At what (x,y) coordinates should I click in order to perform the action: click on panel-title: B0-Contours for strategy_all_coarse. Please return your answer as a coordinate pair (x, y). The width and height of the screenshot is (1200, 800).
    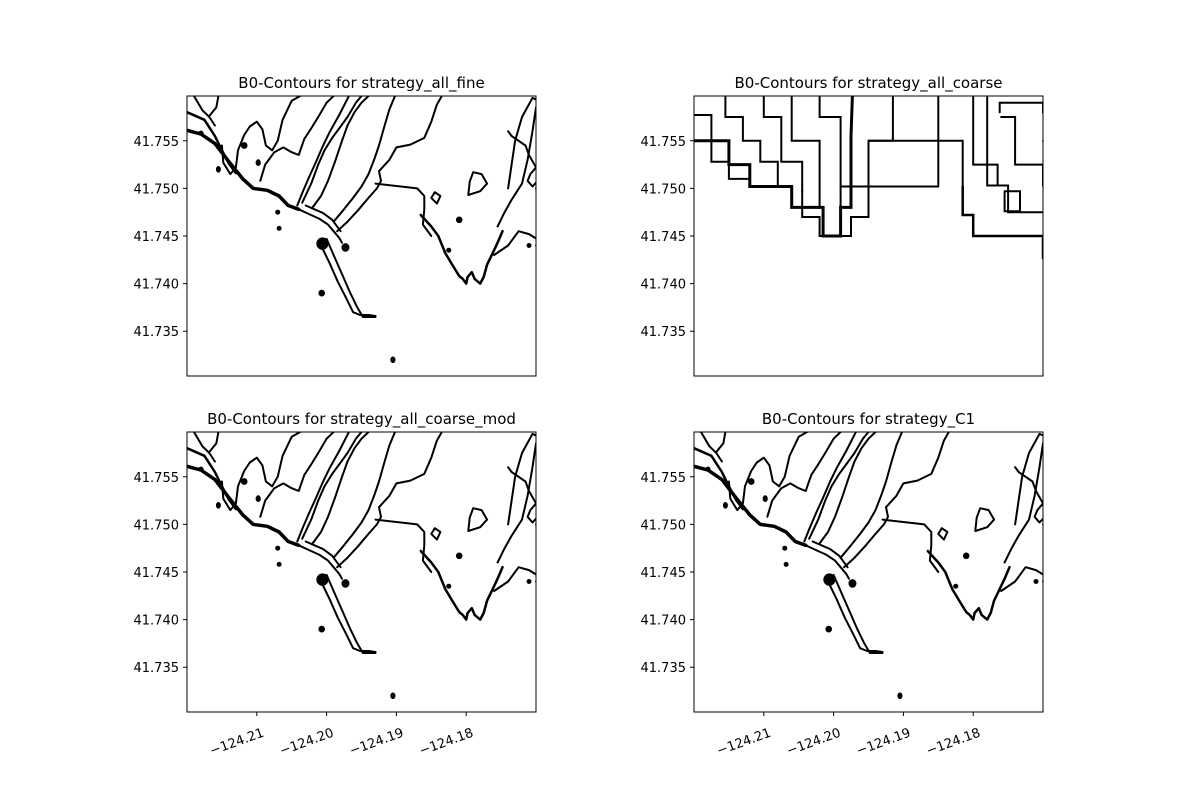
    Looking at the image, I should click on (868, 83).